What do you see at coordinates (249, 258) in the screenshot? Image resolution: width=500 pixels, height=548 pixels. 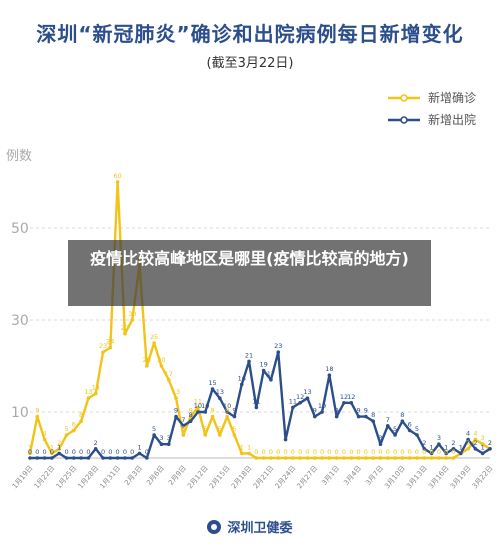 I see `overlay-text: 疫情比较高峰地区是哪里(疫情比较高的地方)` at bounding box center [249, 258].